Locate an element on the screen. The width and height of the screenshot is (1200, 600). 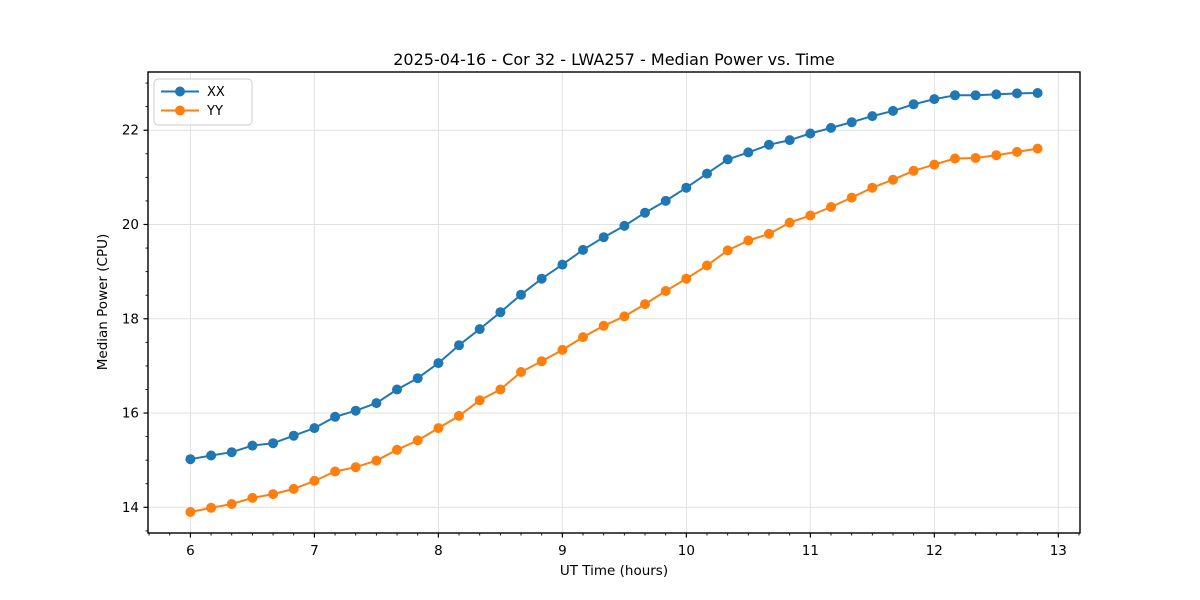
y-tick-label: 18 is located at coordinates (130, 319).